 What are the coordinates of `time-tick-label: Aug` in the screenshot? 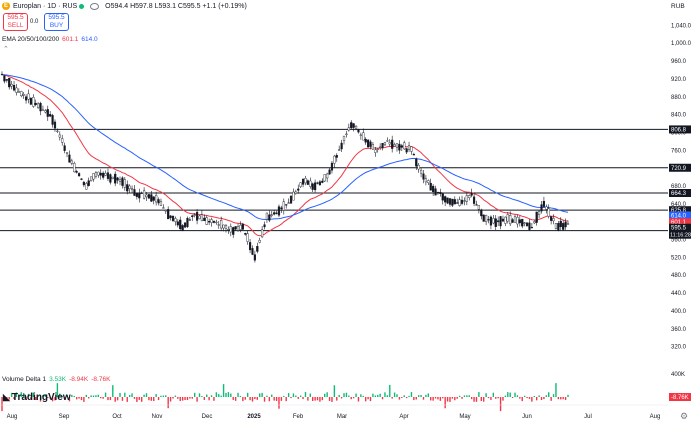 It's located at (655, 417).